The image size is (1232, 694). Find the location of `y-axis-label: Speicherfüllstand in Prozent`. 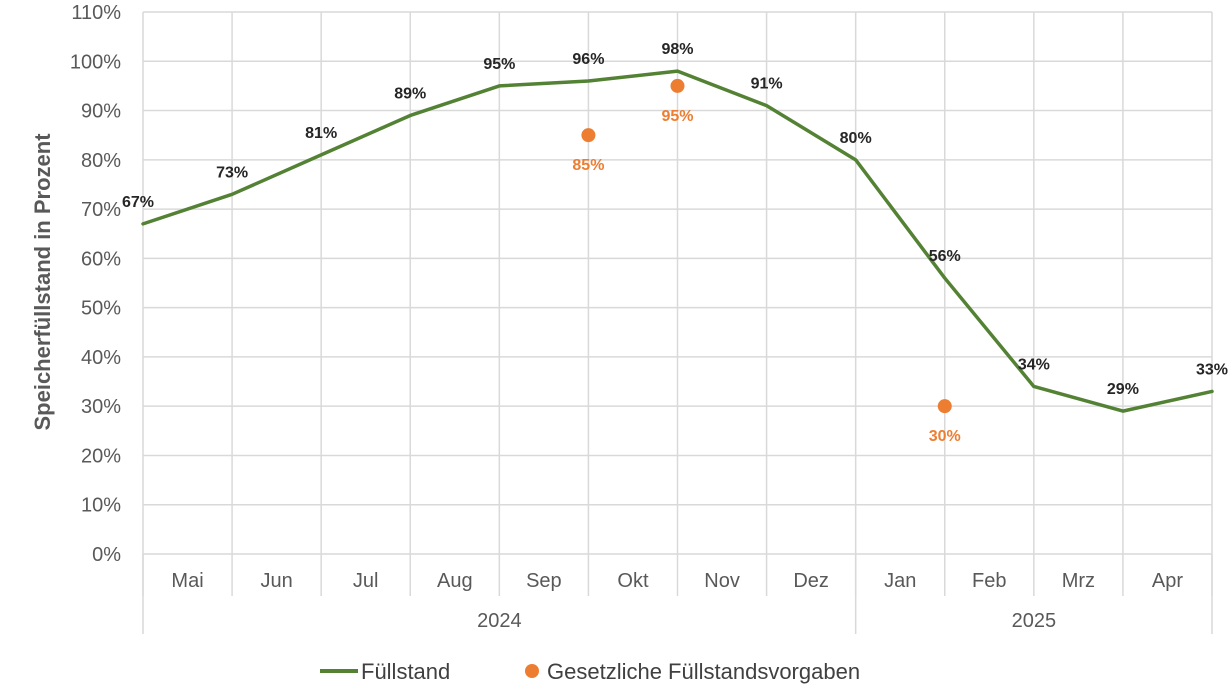

y-axis-label: Speicherfüllstand in Prozent is located at coordinates (42, 282).